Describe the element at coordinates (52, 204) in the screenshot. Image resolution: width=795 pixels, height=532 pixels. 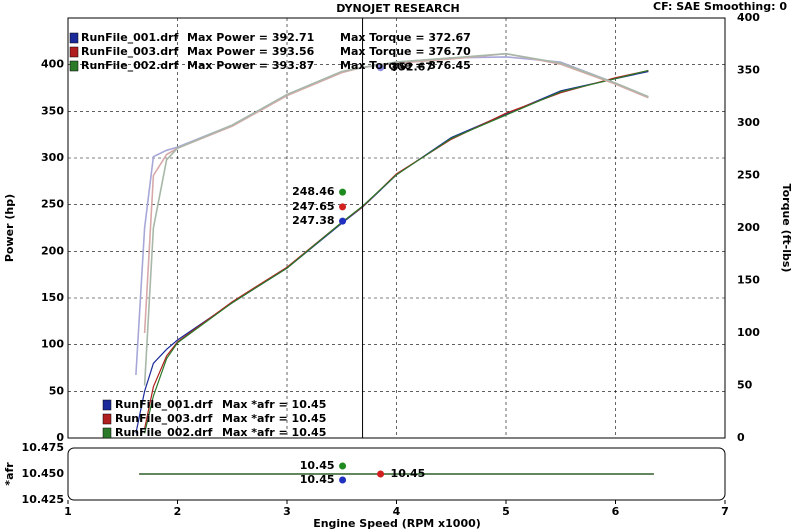
I see `y-tick-label: 250` at that location.